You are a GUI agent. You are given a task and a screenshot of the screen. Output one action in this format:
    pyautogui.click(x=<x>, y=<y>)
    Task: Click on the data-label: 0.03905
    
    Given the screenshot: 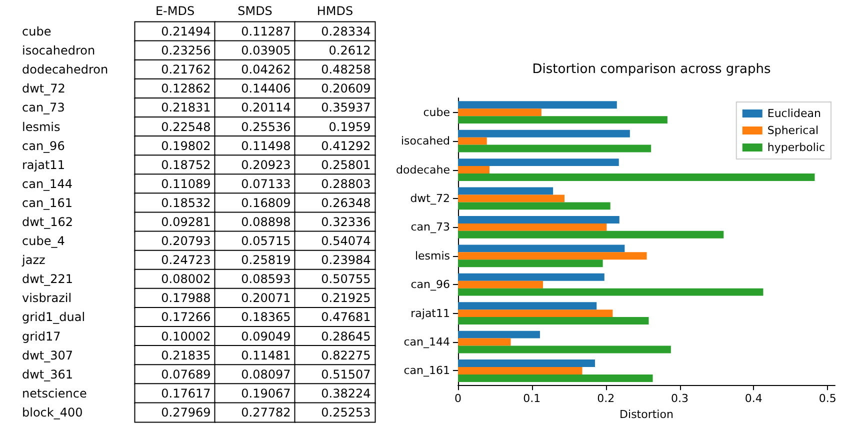 What is the action you would take?
    pyautogui.click(x=266, y=51)
    